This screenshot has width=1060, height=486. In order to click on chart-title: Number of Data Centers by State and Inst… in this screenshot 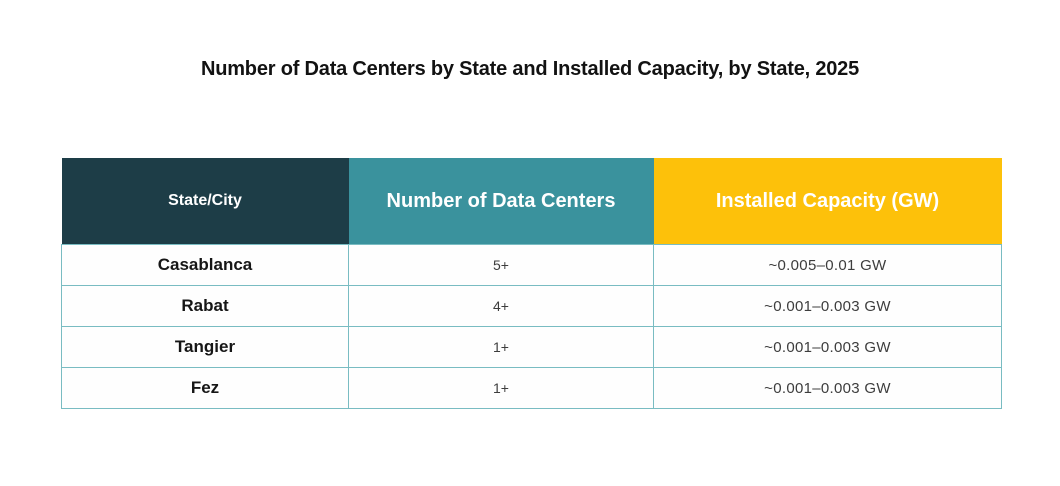, I will do `click(530, 69)`.